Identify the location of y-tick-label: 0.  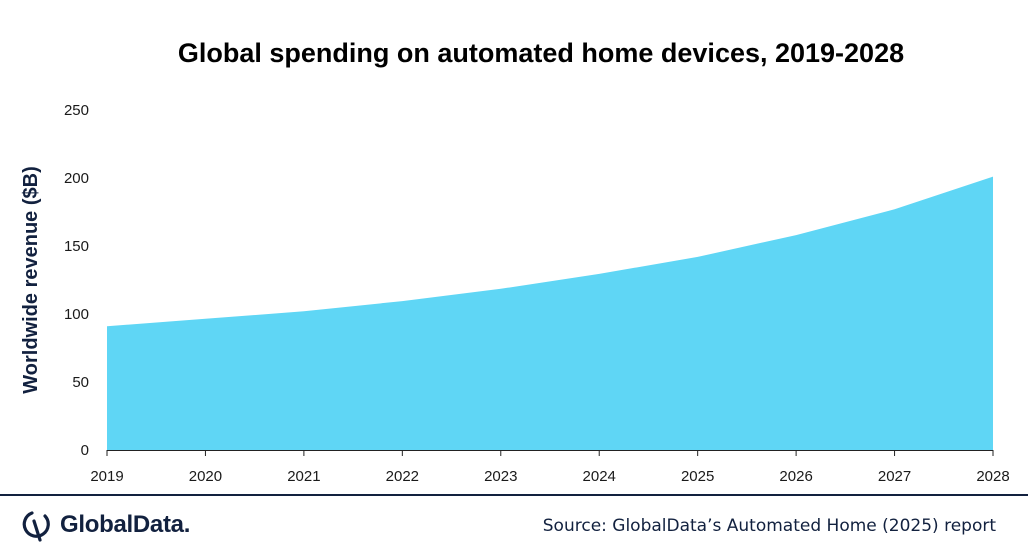
(85, 450).